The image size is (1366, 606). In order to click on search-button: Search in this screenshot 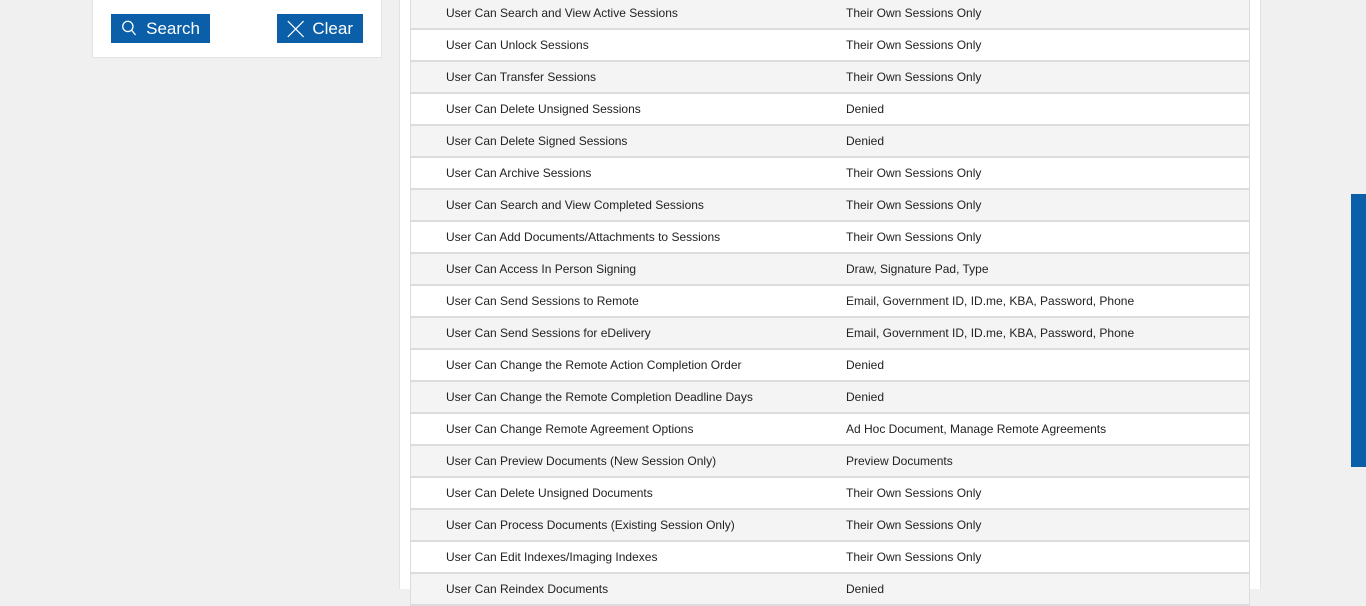, I will do `click(160, 28)`.